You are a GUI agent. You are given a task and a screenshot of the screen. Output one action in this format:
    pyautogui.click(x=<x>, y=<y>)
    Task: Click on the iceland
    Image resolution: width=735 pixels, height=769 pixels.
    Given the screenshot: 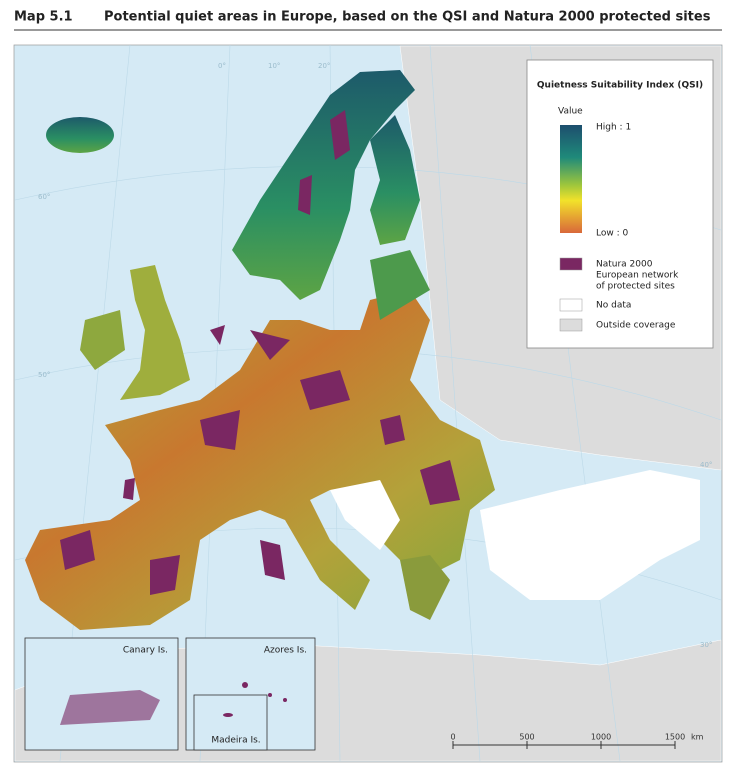 What is the action you would take?
    pyautogui.click(x=80, y=135)
    